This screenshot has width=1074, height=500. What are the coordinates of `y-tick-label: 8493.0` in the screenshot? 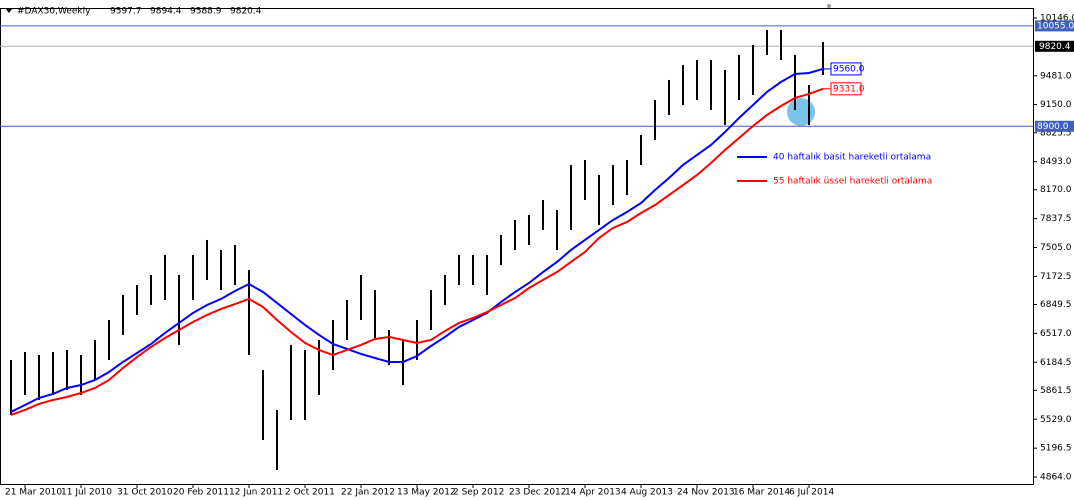 It's located at (1056, 162).